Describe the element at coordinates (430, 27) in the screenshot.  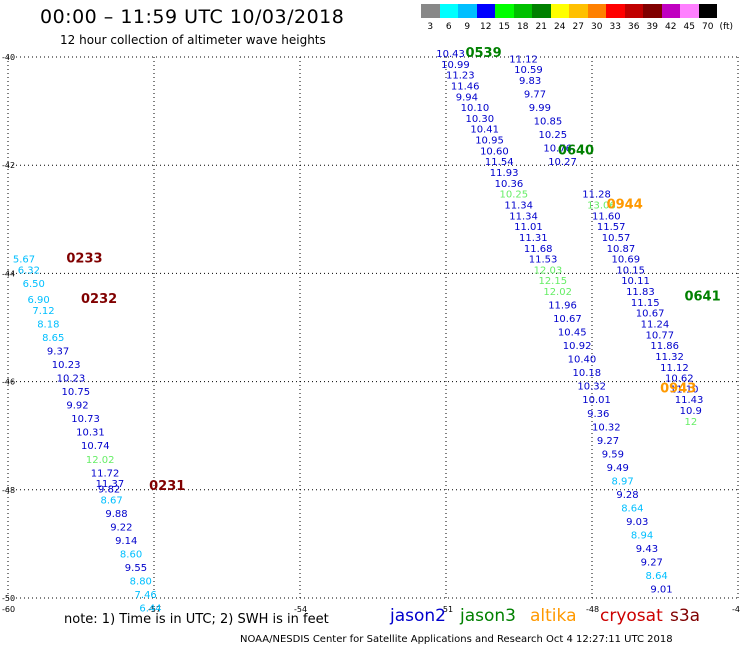
I see `colorbar-label: 3` at that location.